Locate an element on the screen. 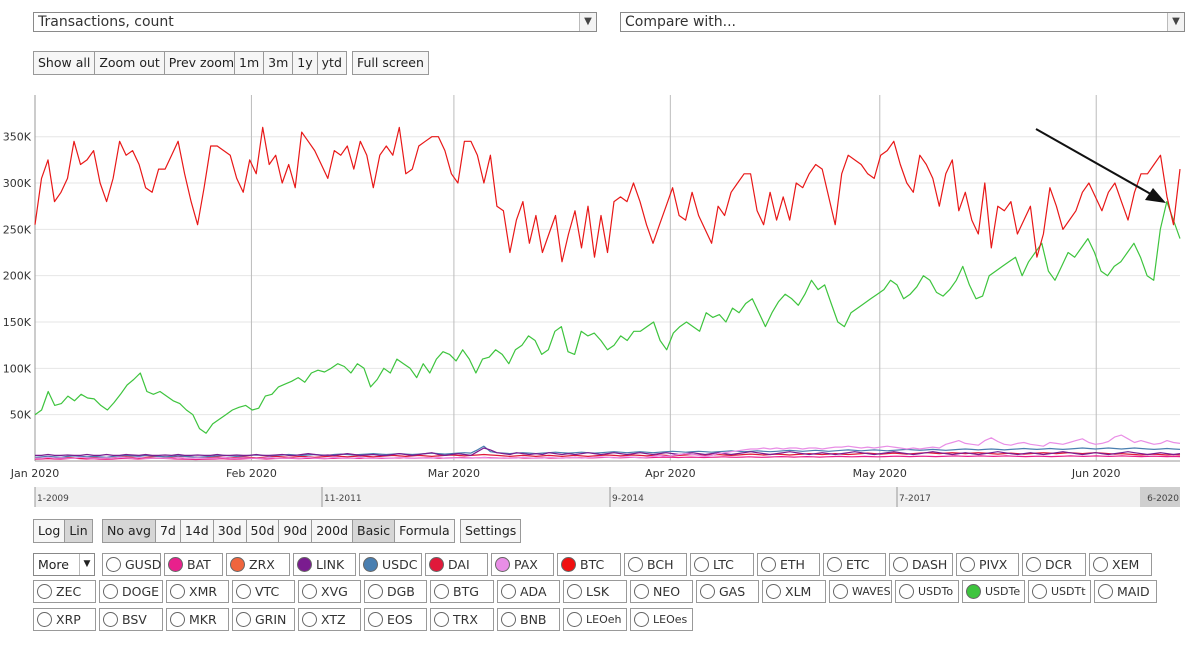  more-select: More ▼ is located at coordinates (64, 564).